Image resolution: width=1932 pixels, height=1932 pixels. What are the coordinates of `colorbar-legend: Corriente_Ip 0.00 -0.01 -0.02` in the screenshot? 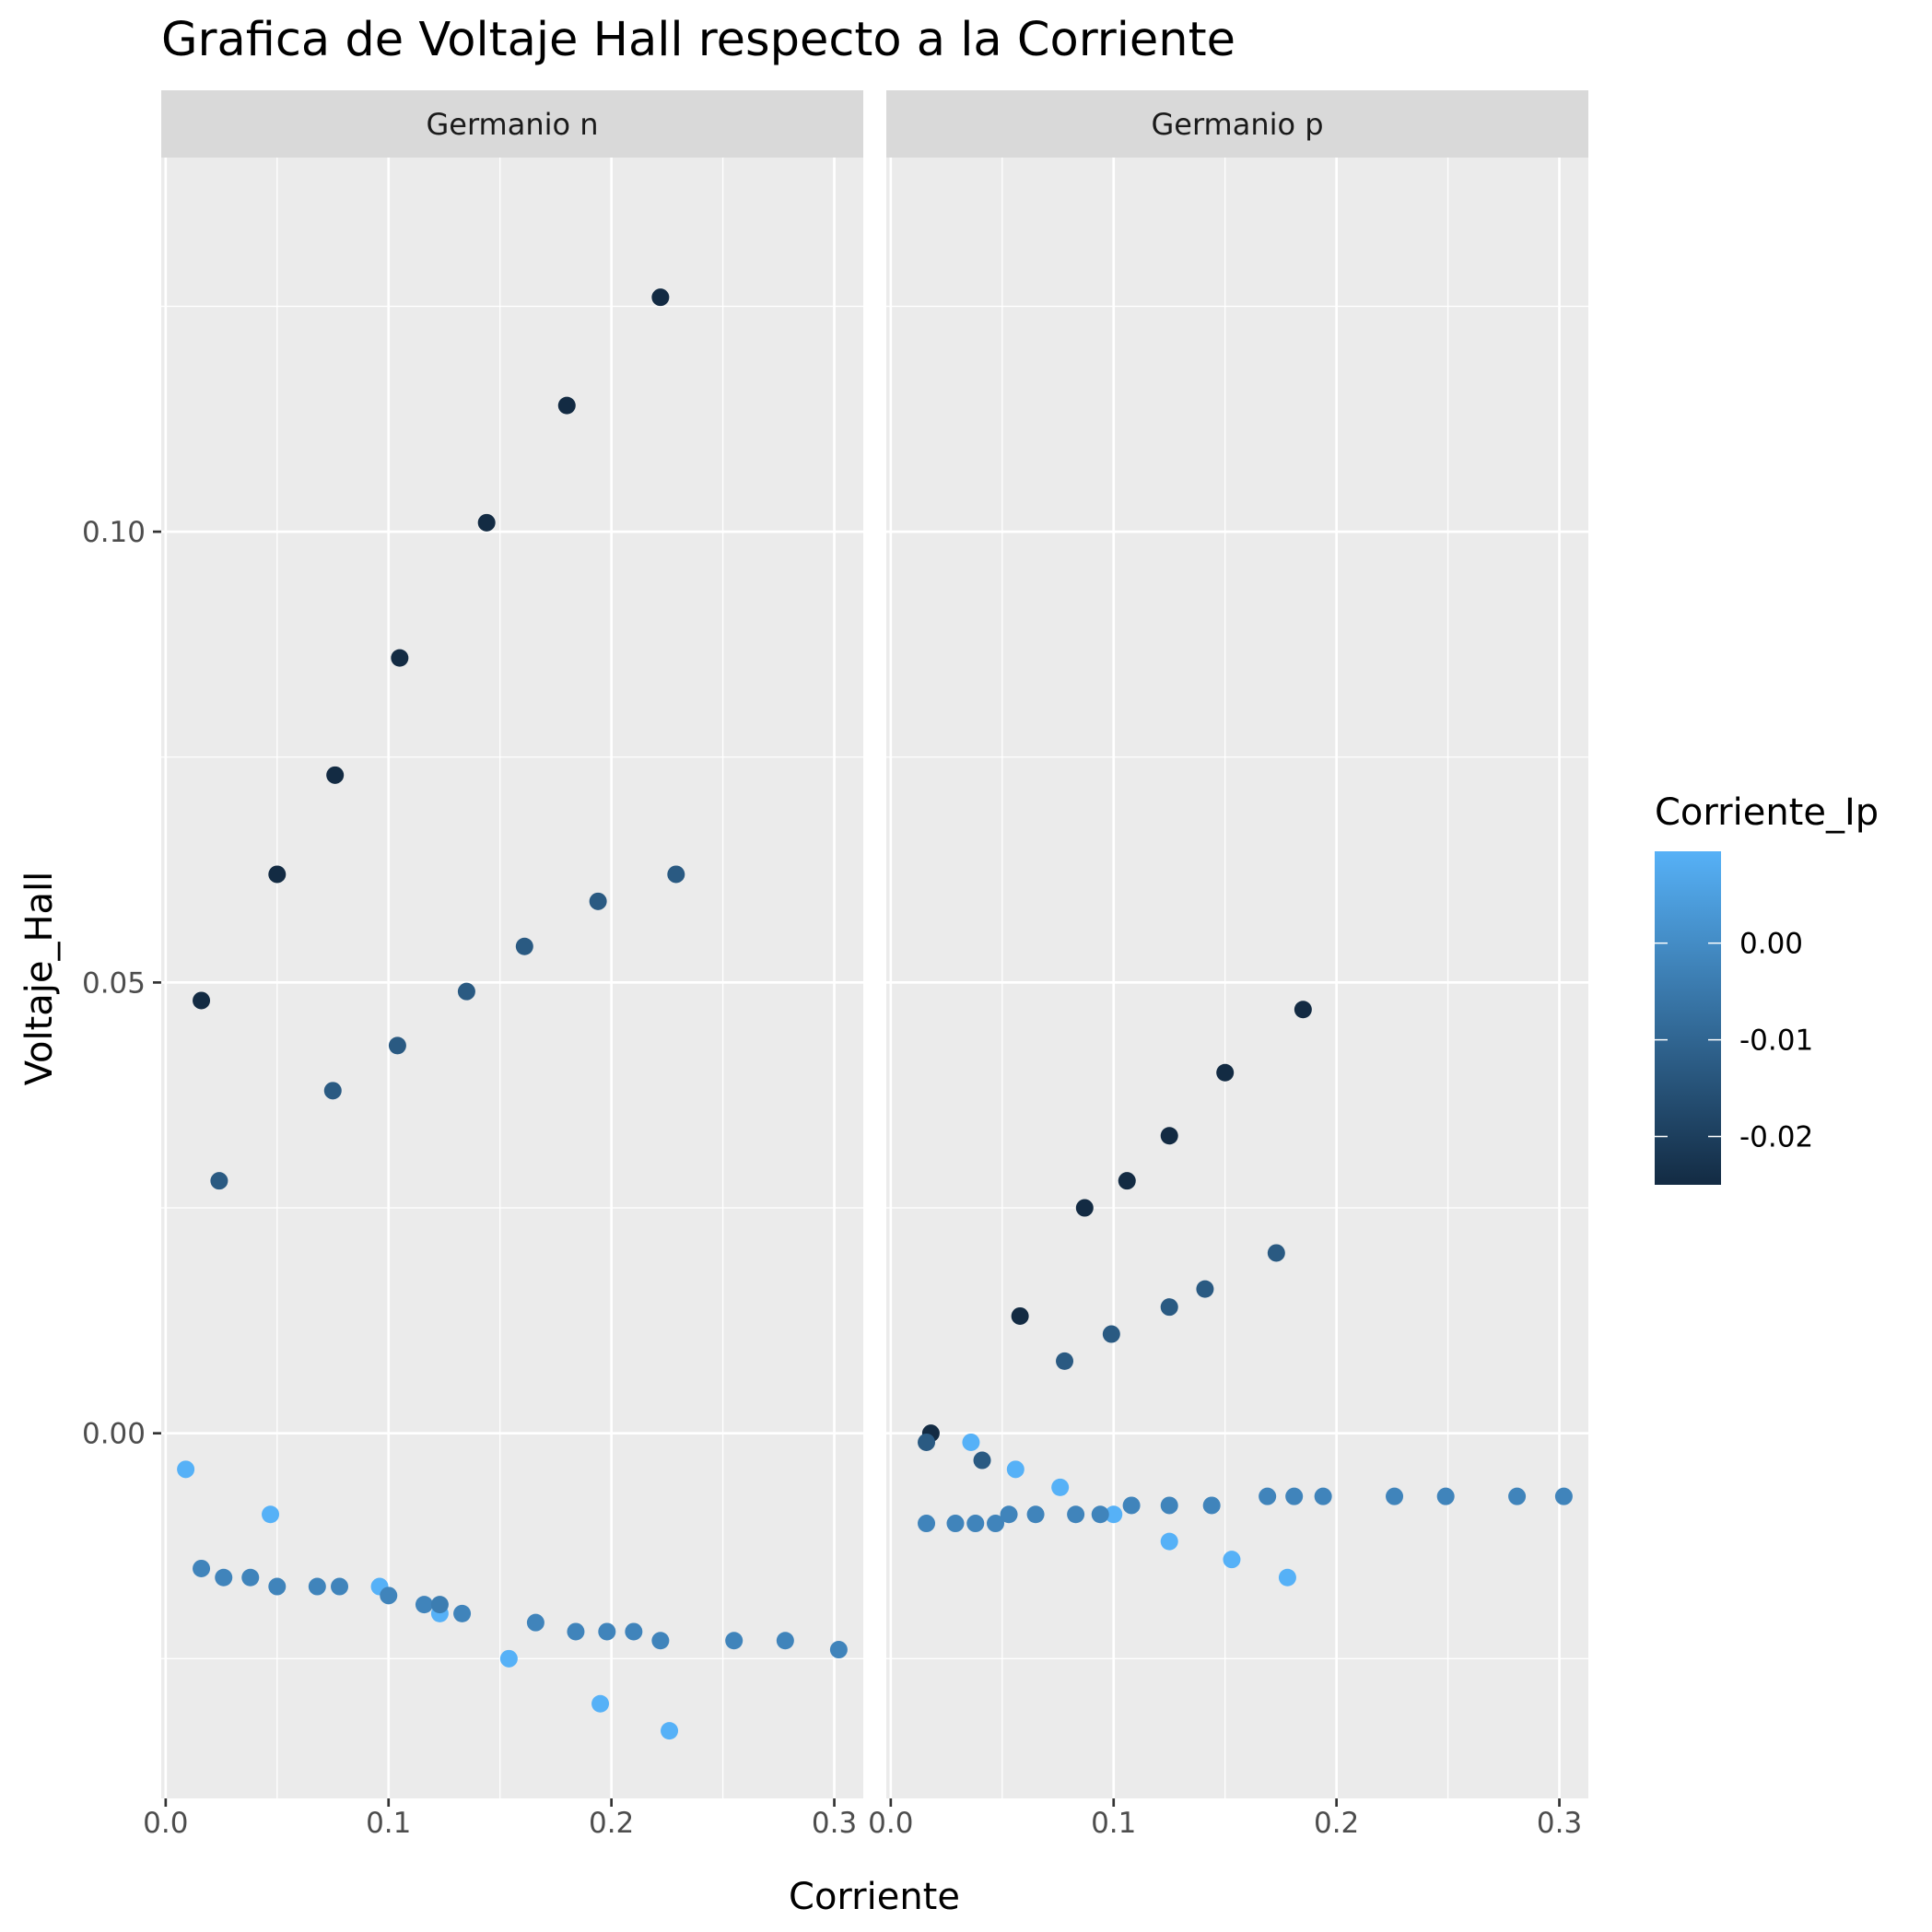 It's located at (1767, 988).